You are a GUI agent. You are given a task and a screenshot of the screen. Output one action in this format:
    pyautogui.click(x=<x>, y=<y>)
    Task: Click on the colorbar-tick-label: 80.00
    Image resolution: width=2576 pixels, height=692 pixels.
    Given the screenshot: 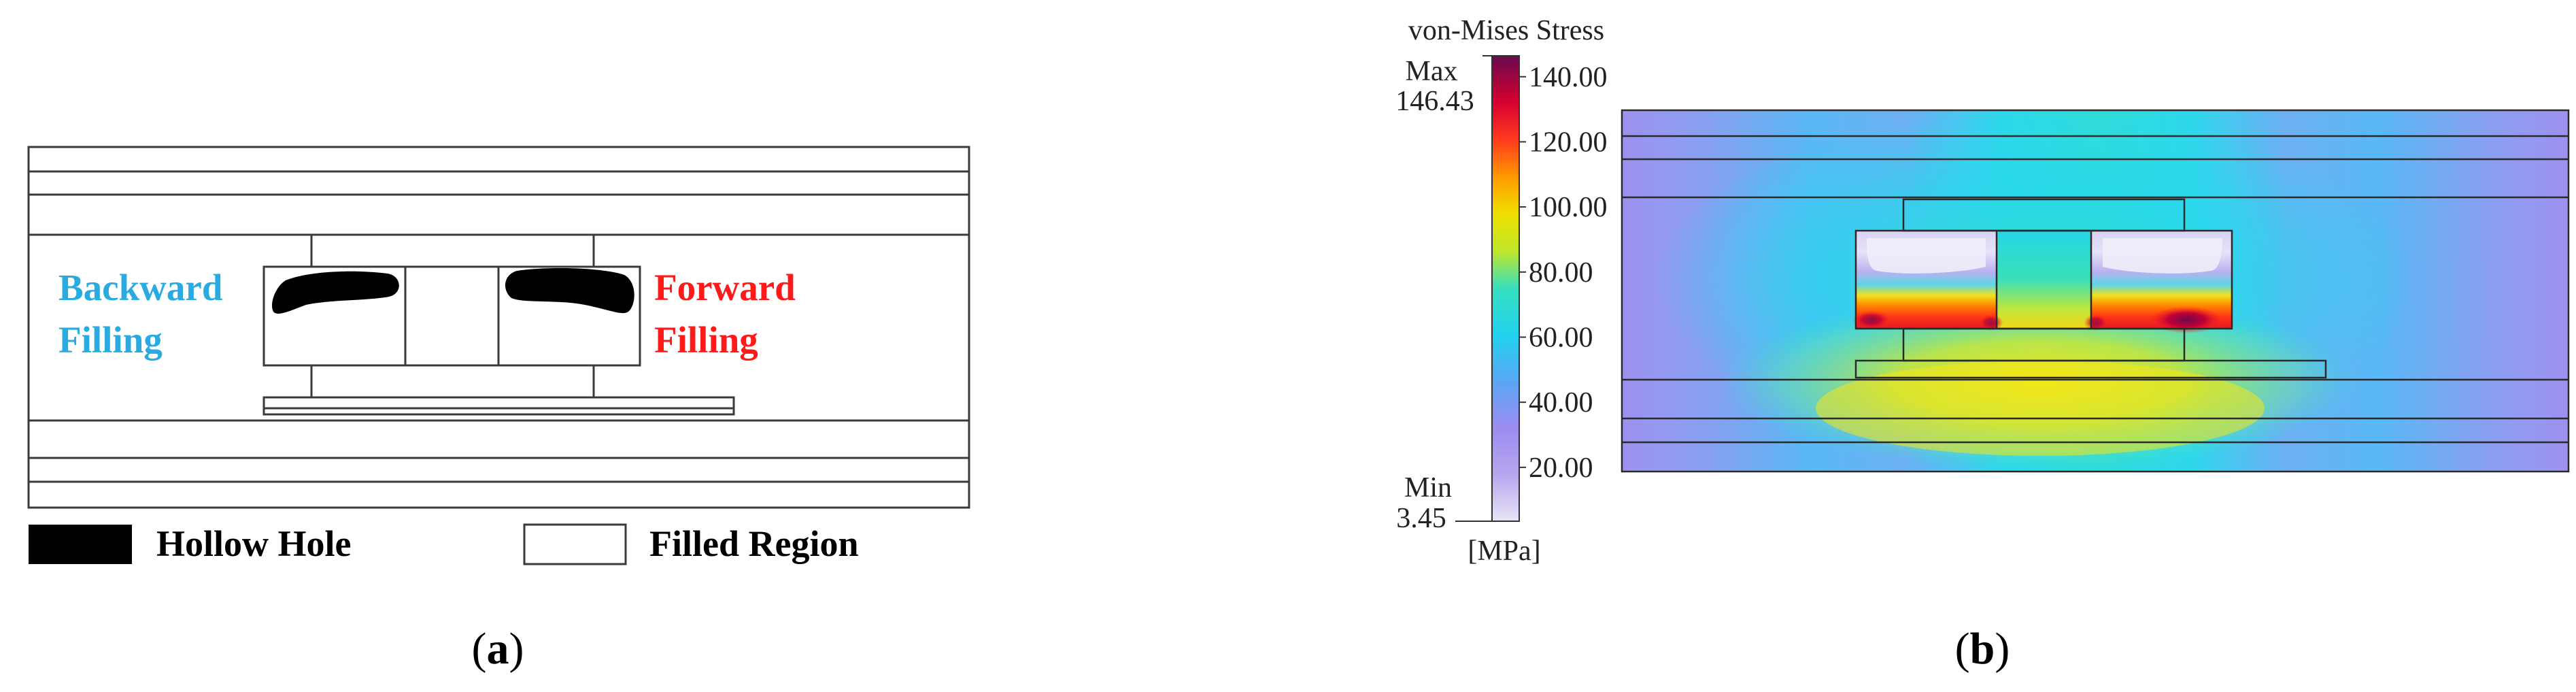 What is the action you would take?
    pyautogui.click(x=1561, y=273)
    